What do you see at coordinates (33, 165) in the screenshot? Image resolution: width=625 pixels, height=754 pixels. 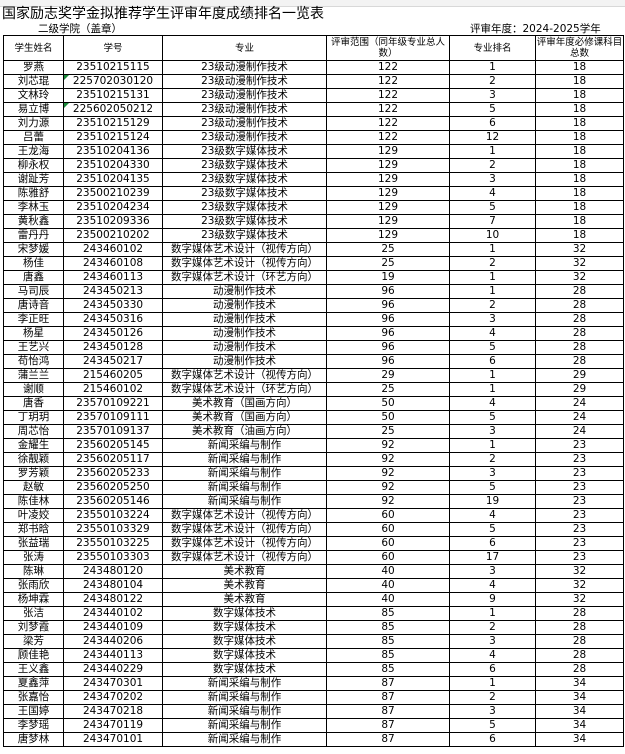 I see `cell-name: 柳永权` at bounding box center [33, 165].